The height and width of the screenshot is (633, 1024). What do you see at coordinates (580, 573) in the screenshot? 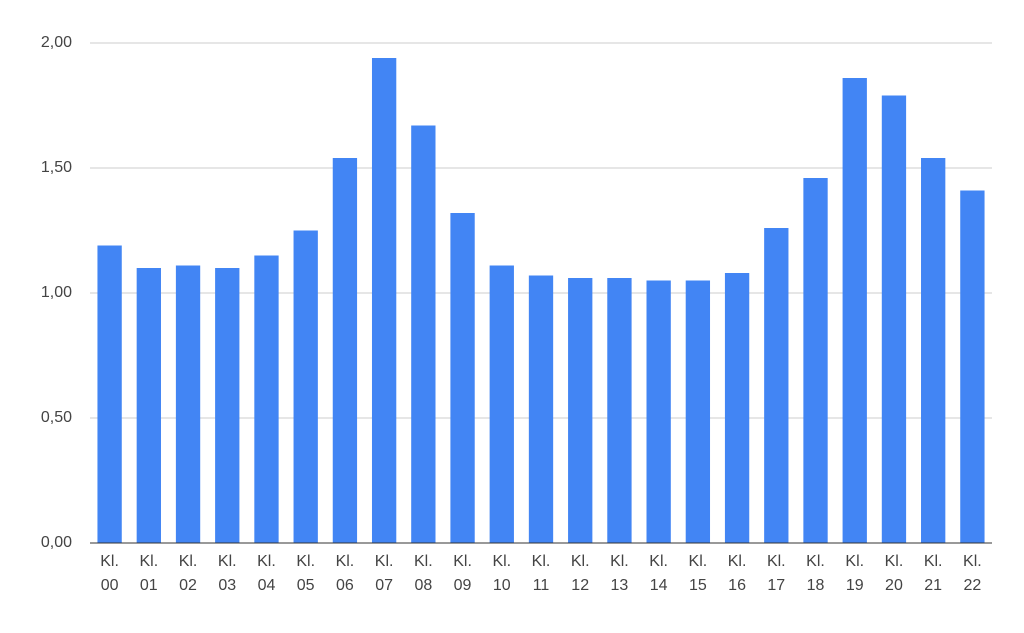
I see `x-tick-label: Kl. 12` at bounding box center [580, 573].